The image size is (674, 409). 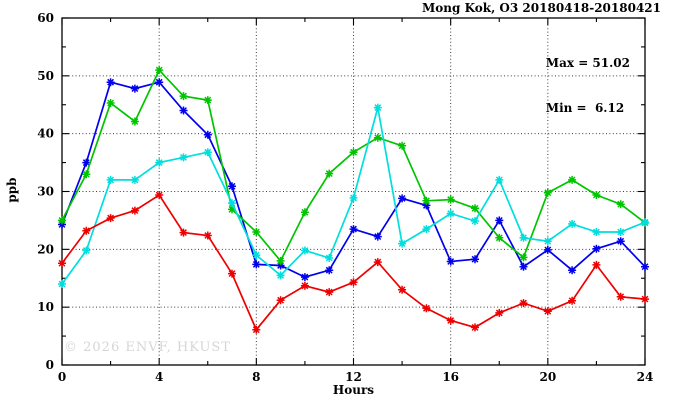 What do you see at coordinates (45, 192) in the screenshot?
I see `svg-text: 30` at bounding box center [45, 192].